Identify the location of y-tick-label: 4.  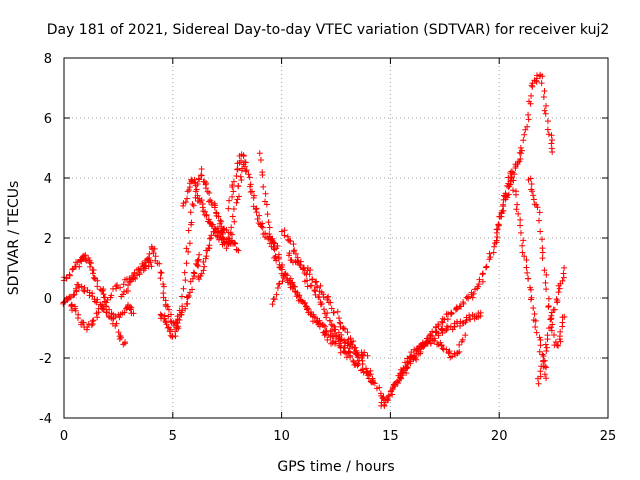
(48, 179).